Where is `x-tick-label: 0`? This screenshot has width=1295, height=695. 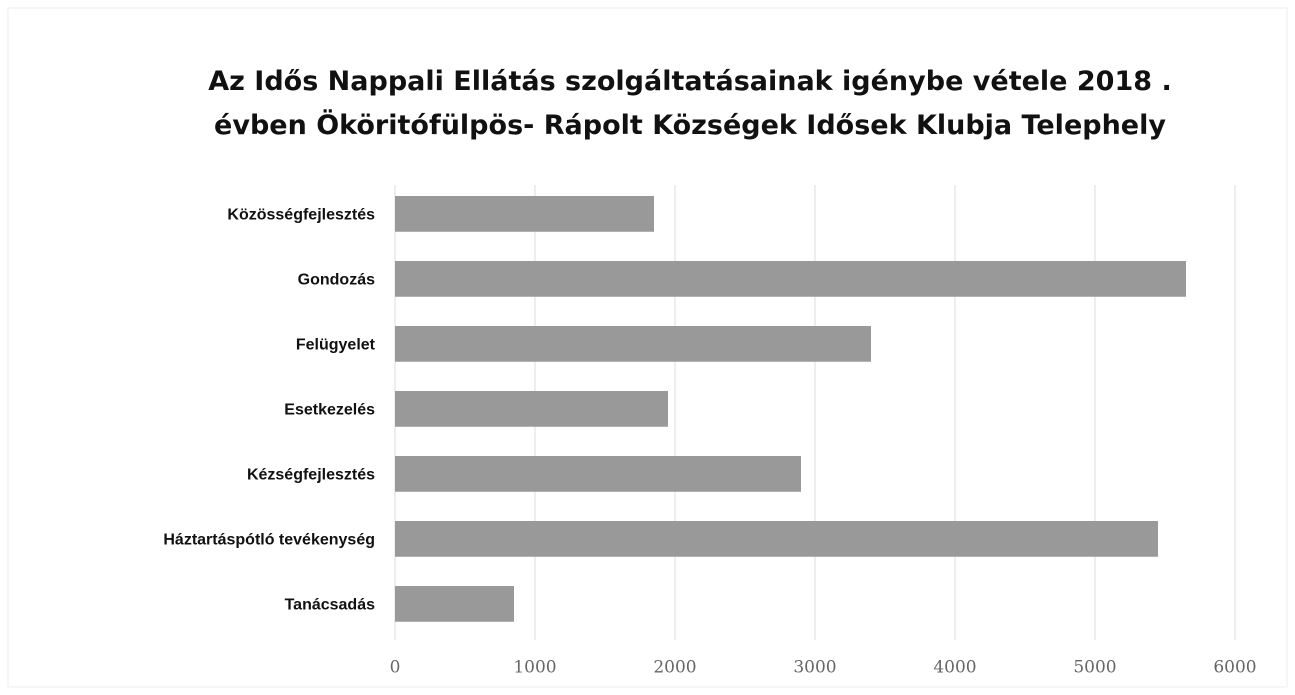 x-tick-label: 0 is located at coordinates (395, 668).